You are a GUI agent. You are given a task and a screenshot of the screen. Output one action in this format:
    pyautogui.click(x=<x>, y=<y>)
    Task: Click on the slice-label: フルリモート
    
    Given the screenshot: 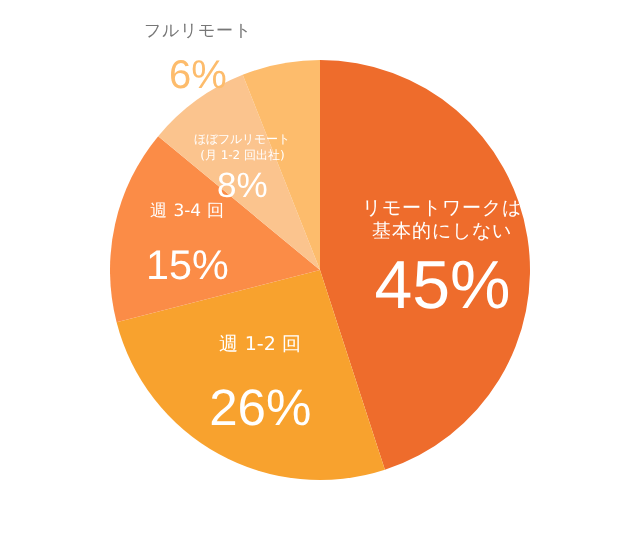 What is the action you would take?
    pyautogui.click(x=198, y=31)
    